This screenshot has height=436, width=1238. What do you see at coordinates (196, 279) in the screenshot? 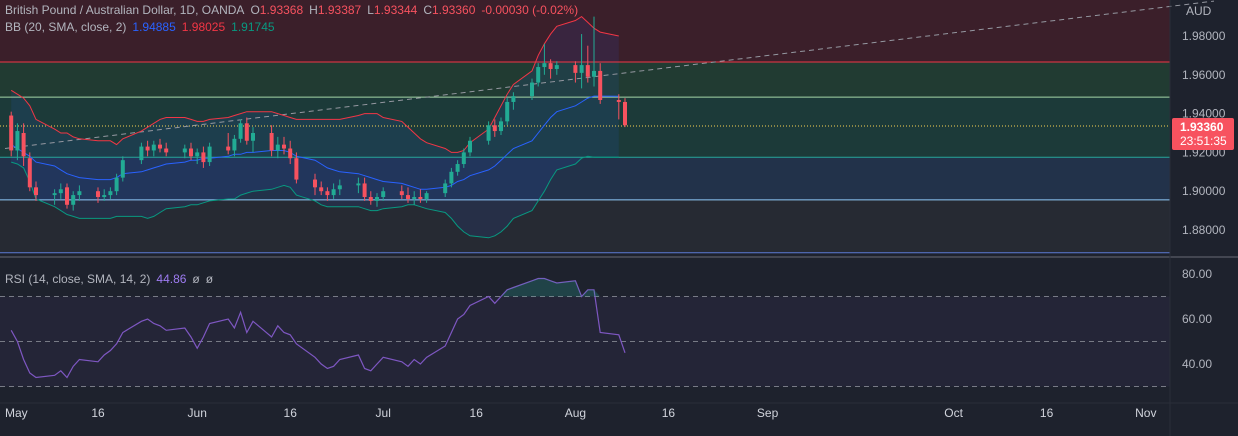
I see `rsi-extra-1: ø` at bounding box center [196, 279].